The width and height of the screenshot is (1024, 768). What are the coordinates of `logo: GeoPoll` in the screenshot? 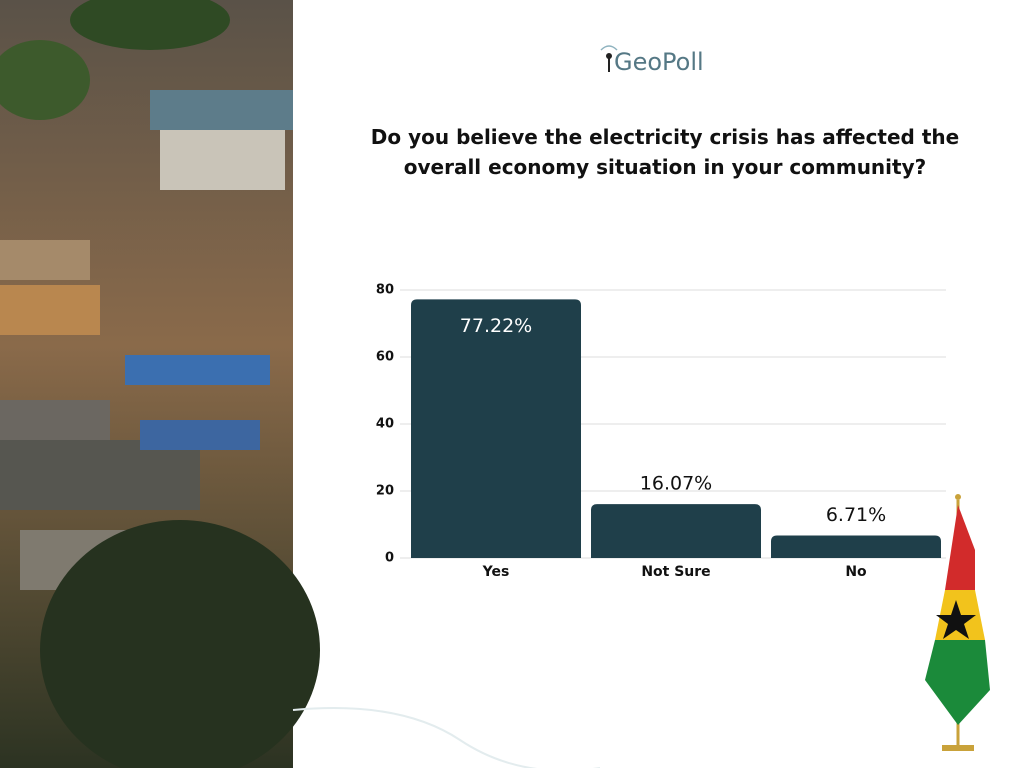 It's located at (652, 60).